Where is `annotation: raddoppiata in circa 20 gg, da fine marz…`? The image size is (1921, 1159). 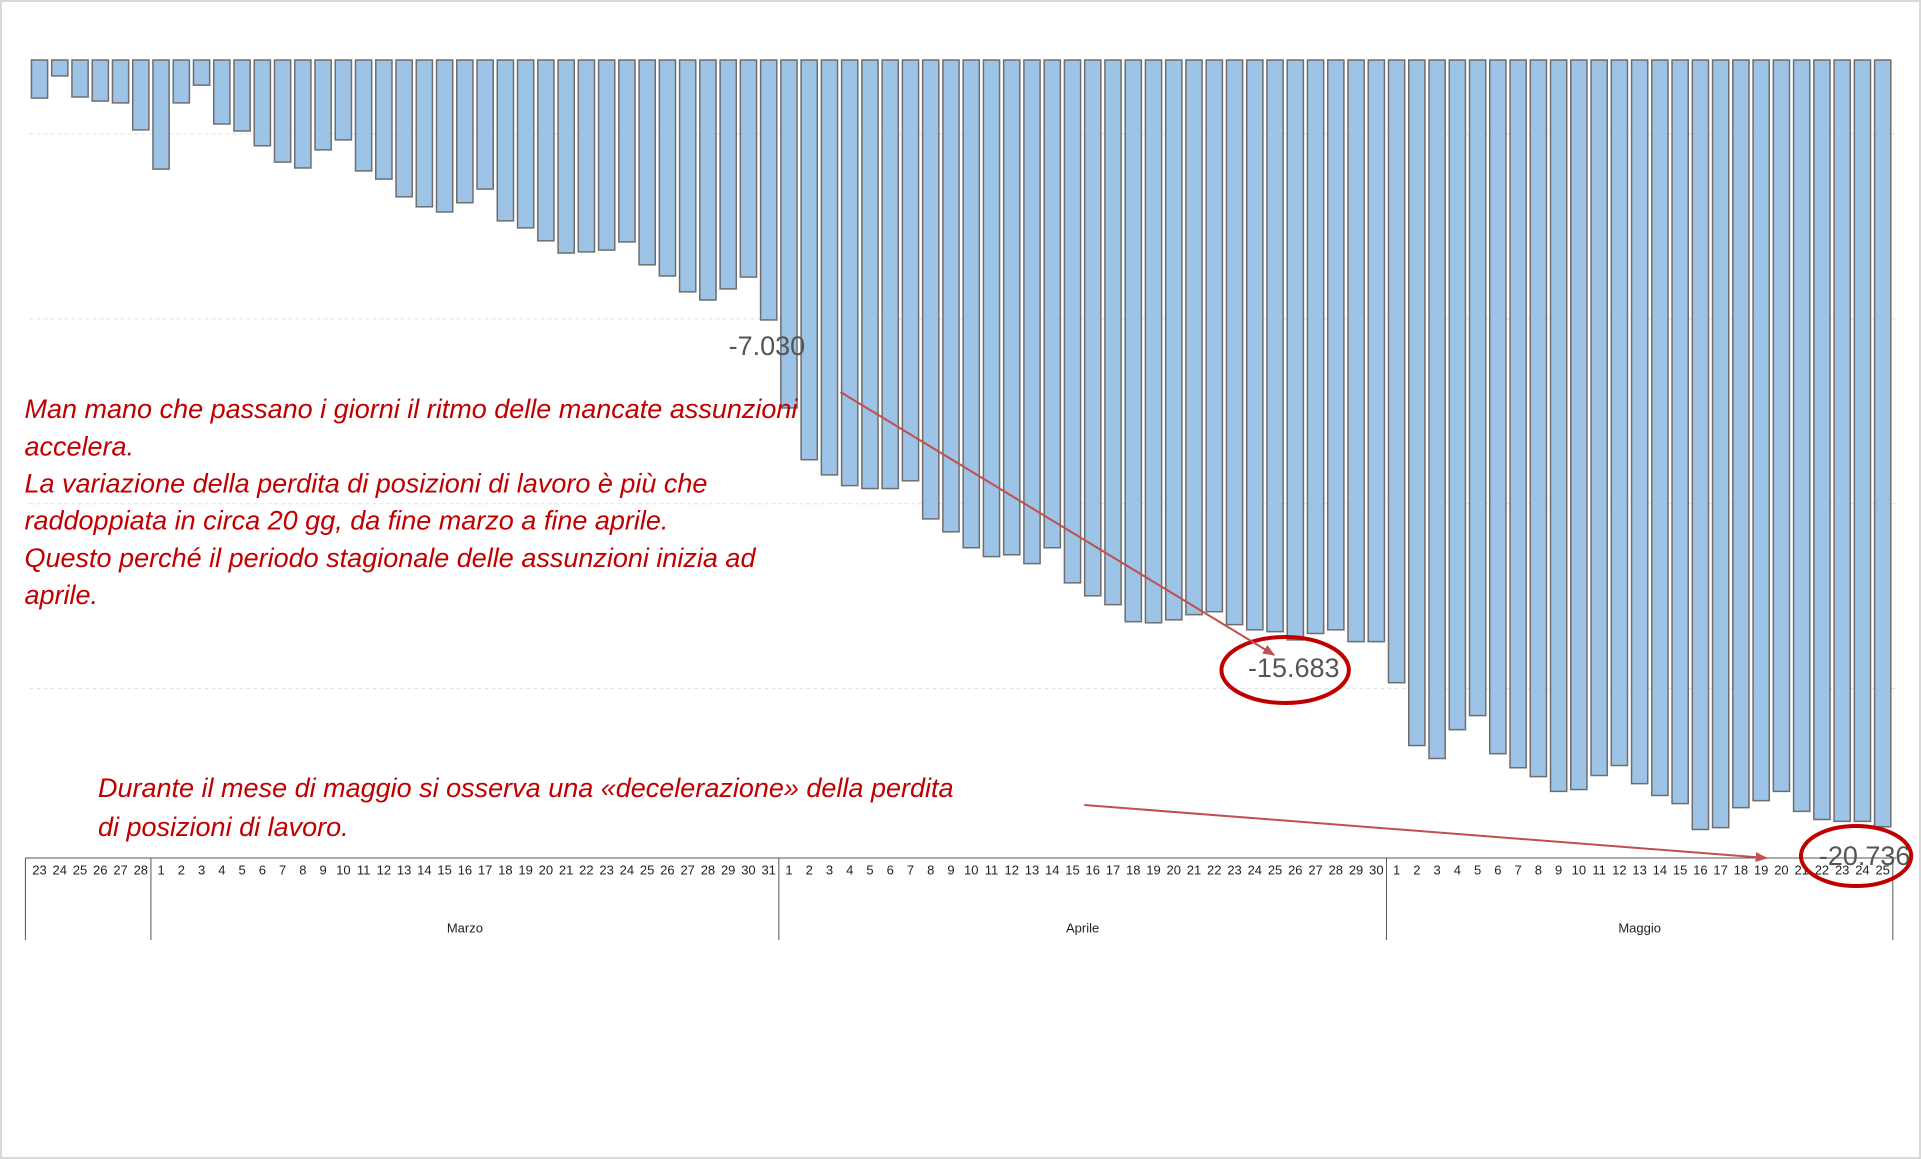 annotation: raddoppiata in circa 20 gg, da fine marz… is located at coordinates (347, 521).